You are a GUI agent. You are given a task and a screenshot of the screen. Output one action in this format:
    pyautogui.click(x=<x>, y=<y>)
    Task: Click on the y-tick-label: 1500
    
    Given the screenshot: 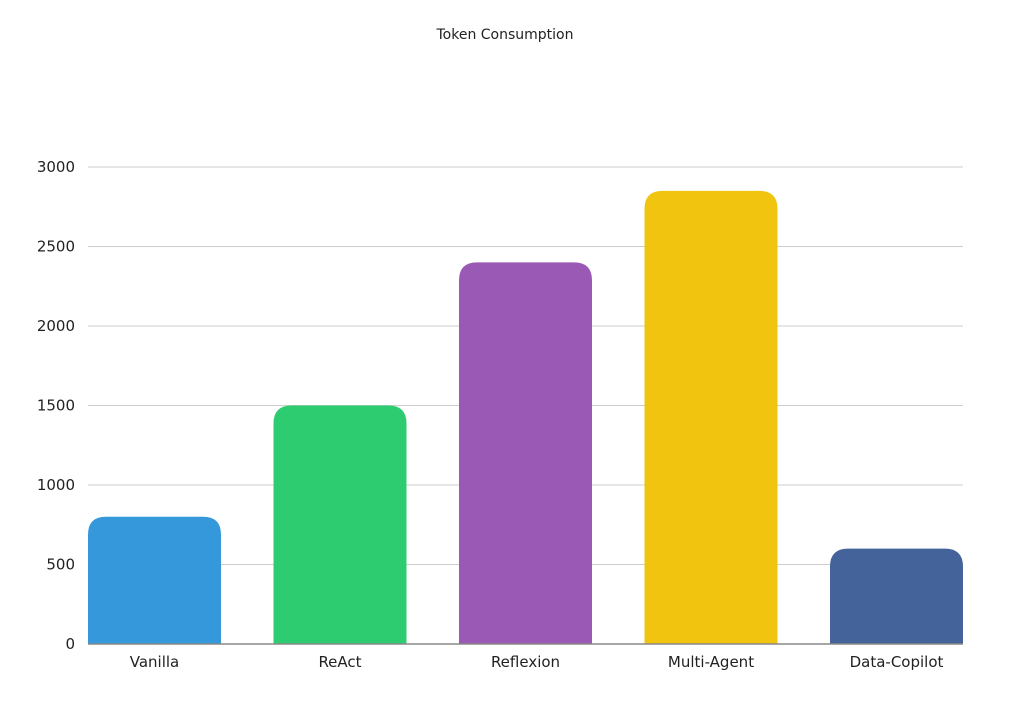 What is the action you would take?
    pyautogui.click(x=56, y=406)
    